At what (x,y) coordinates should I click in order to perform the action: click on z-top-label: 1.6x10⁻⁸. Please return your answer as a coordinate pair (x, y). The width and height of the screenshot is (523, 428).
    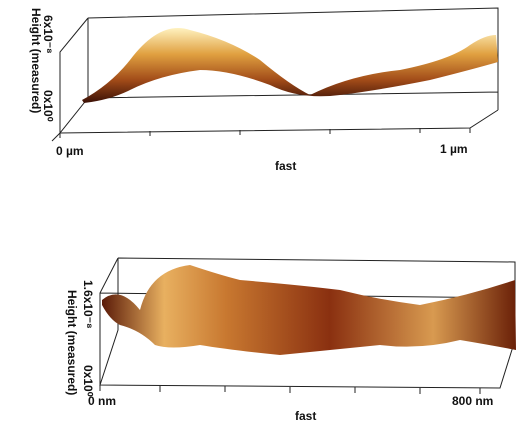
    Looking at the image, I should click on (88, 304).